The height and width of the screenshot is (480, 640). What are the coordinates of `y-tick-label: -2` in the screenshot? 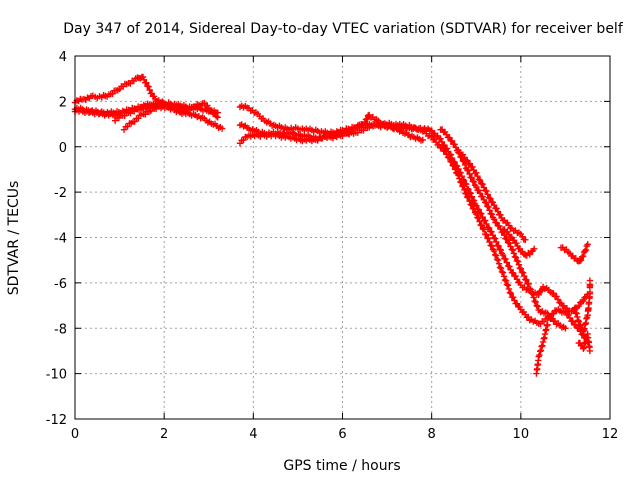 It's located at (60, 193).